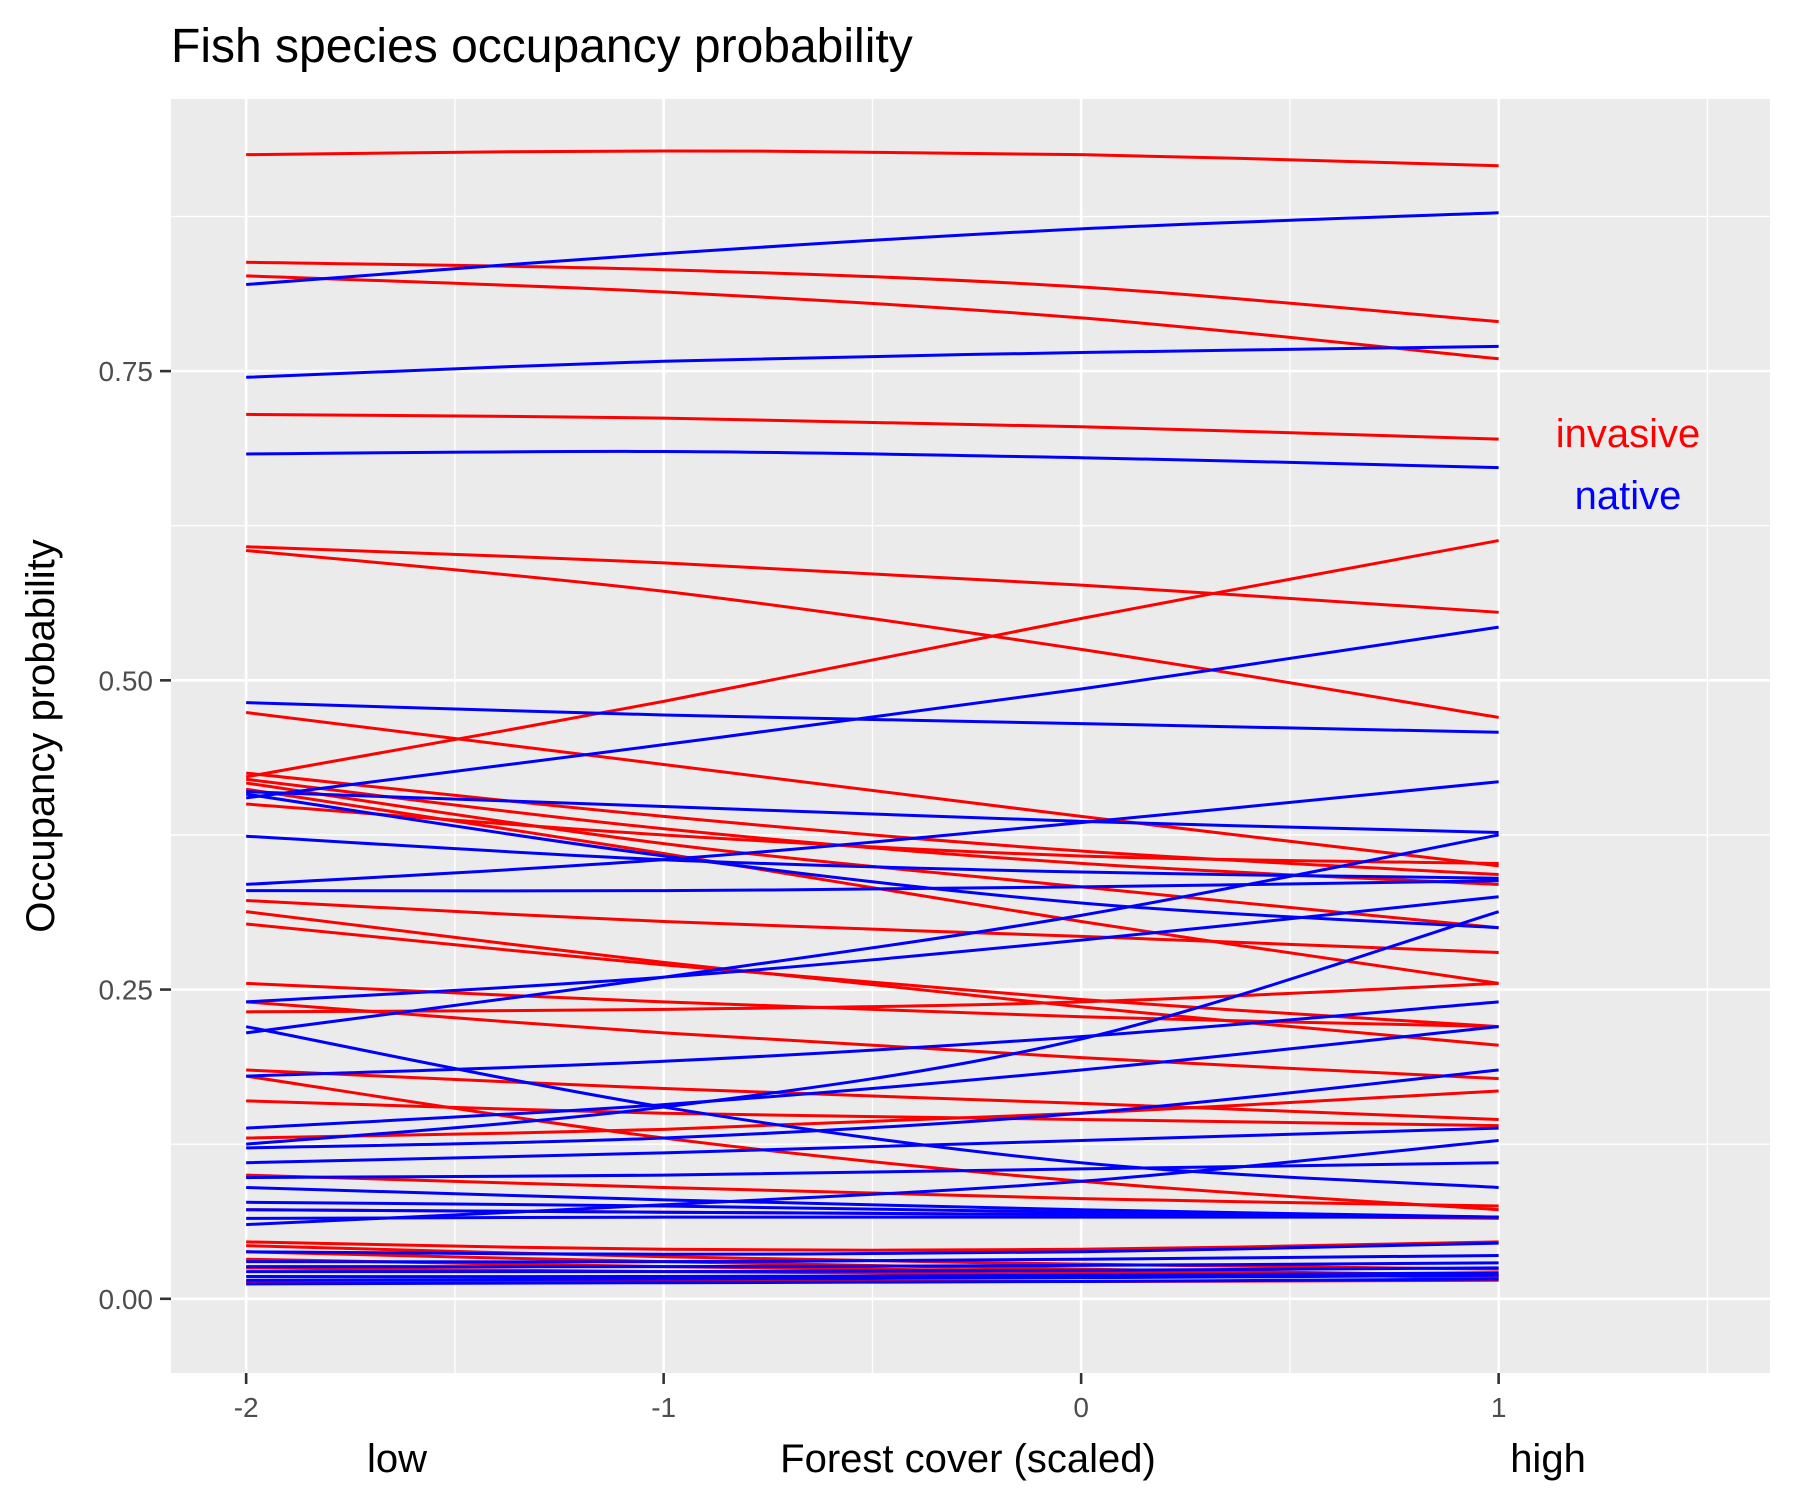 The height and width of the screenshot is (1500, 1800). What do you see at coordinates (1081, 1407) in the screenshot?
I see `x-tick-label: 0` at bounding box center [1081, 1407].